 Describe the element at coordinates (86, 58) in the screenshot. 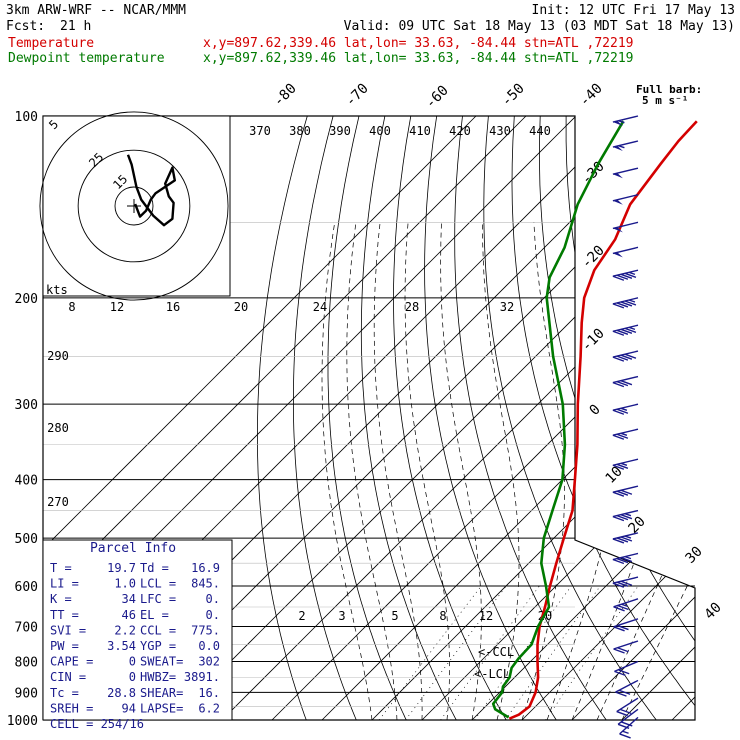

I see `dewpoint-legend: Dewpoint temperature` at that location.